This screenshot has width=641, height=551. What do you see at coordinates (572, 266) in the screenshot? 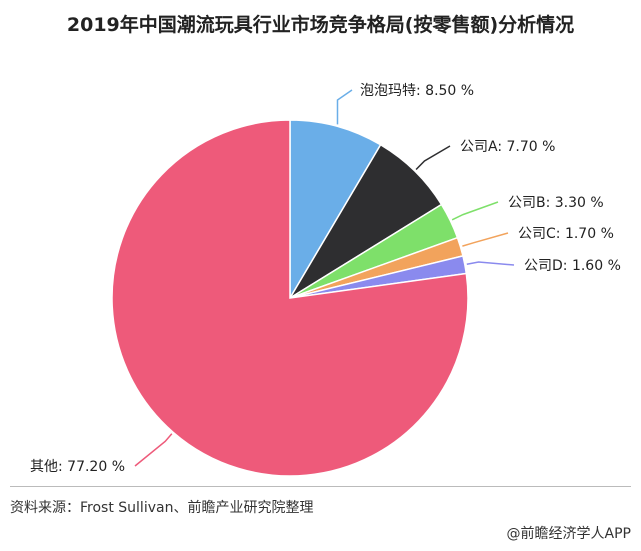
I see `slice-label-4: 公司D: 1.60 %` at bounding box center [572, 266].